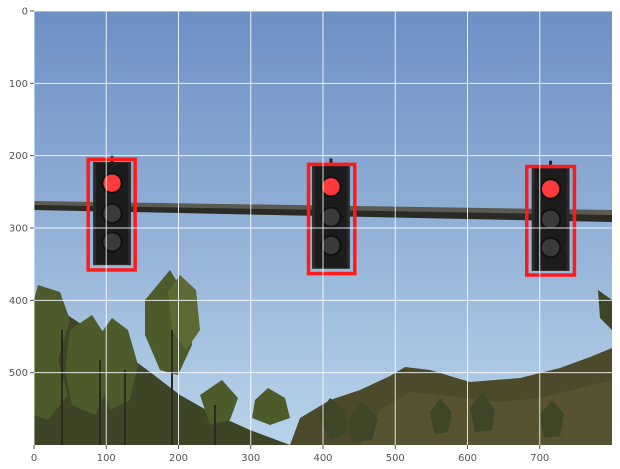  What do you see at coordinates (18, 84) in the screenshot?
I see `y-tick-label: 100` at bounding box center [18, 84].